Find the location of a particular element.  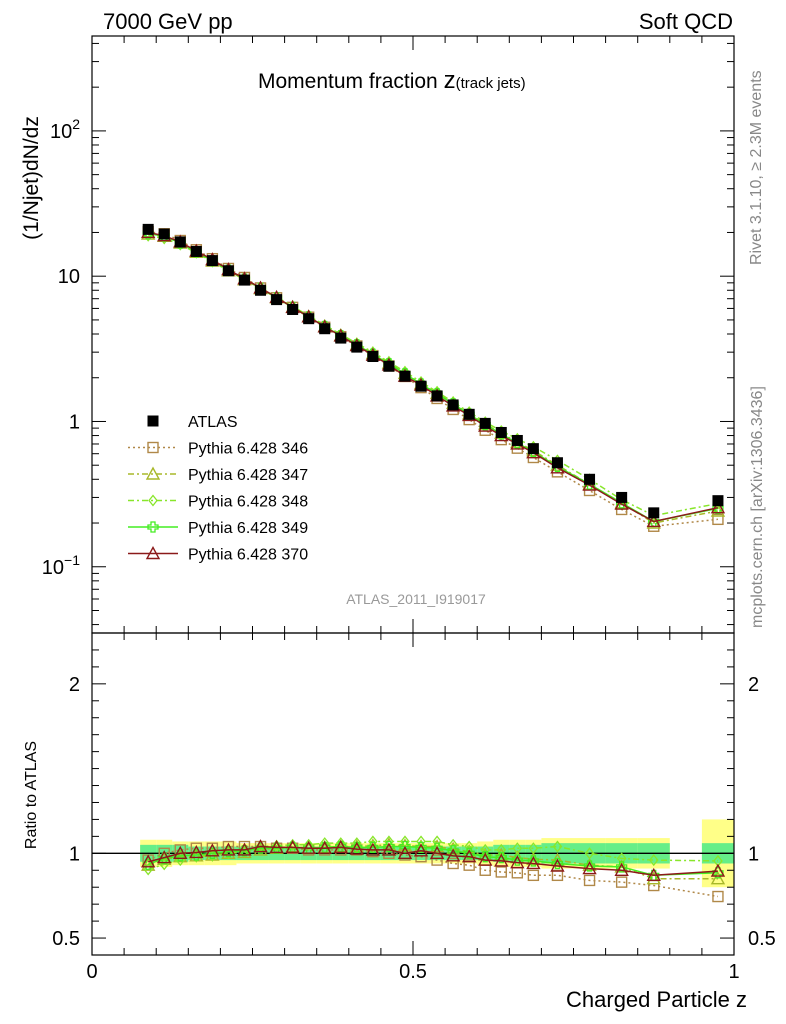

main-axis-tick-labels: 10² 10 1 10⁻¹ is located at coordinates (61, 347).